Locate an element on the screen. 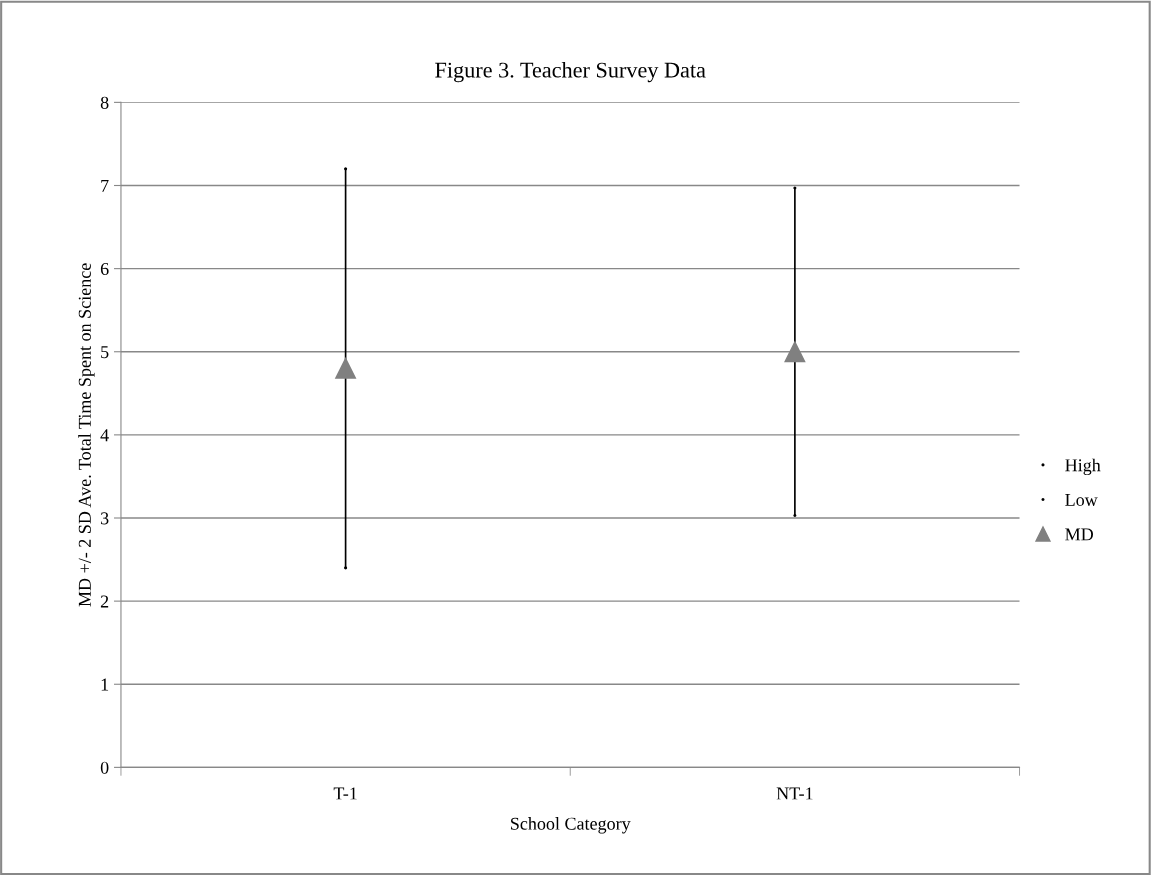 The height and width of the screenshot is (875, 1152). chart-title: Figure 3. Teacher Survey Data is located at coordinates (570, 72).